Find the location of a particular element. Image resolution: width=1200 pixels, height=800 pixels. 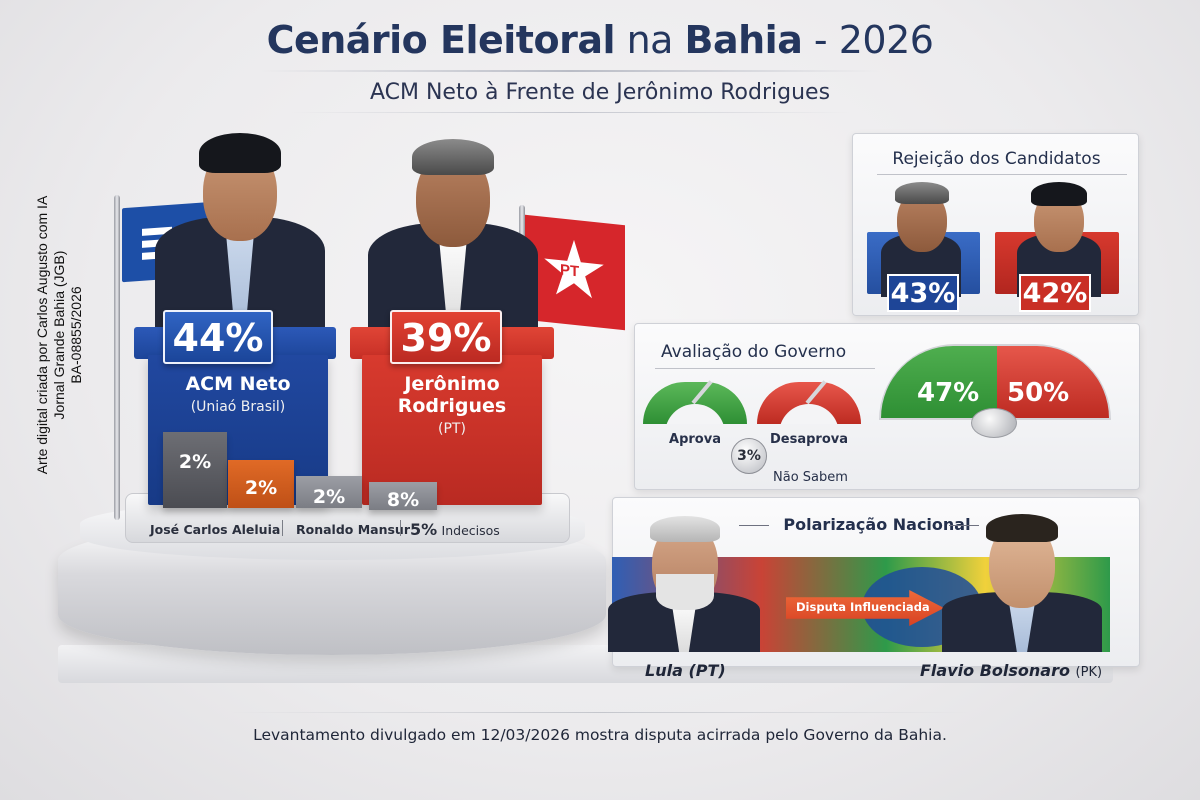

jeronimo-rodrigues-portrait is located at coordinates (453, 232).